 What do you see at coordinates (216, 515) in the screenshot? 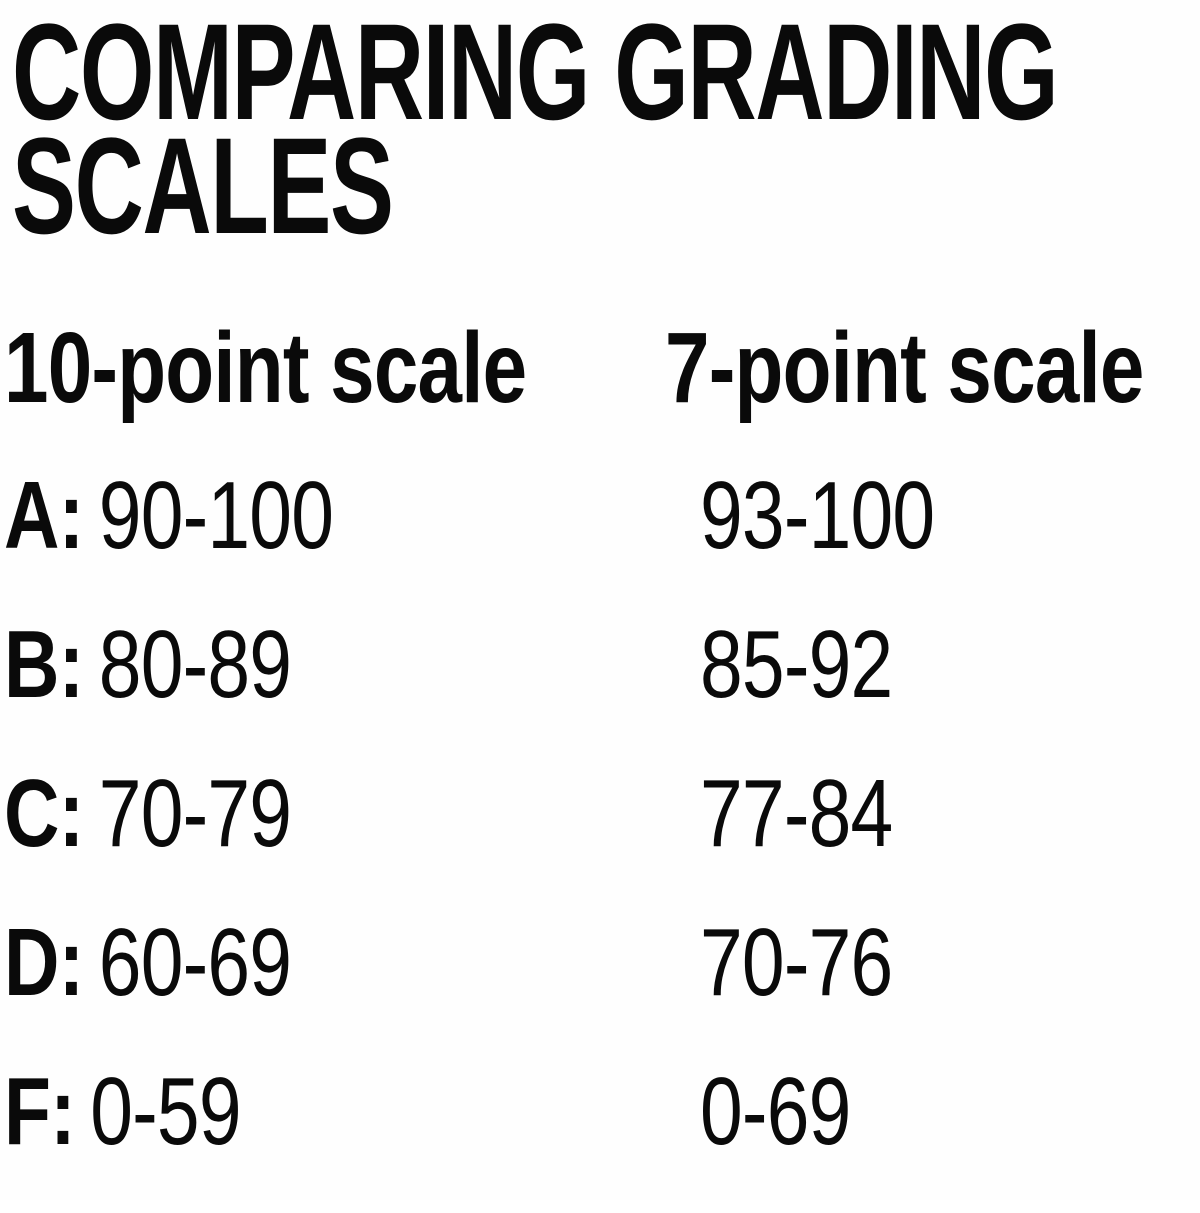
I see `range-a-10point: 90-100` at bounding box center [216, 515].